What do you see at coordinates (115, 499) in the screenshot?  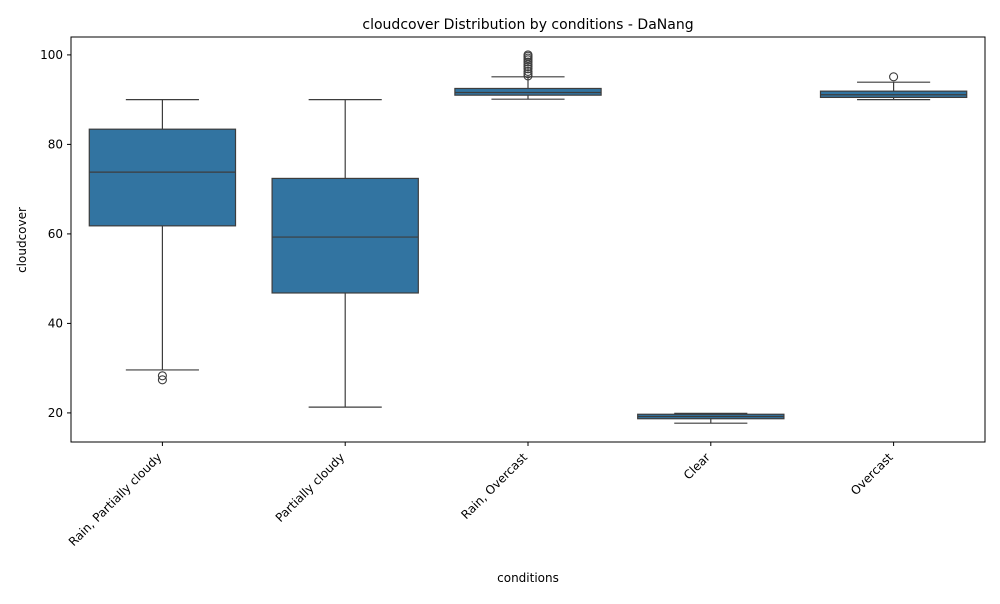 I see `x-tick-label: Rain, Partially cloudy` at bounding box center [115, 499].